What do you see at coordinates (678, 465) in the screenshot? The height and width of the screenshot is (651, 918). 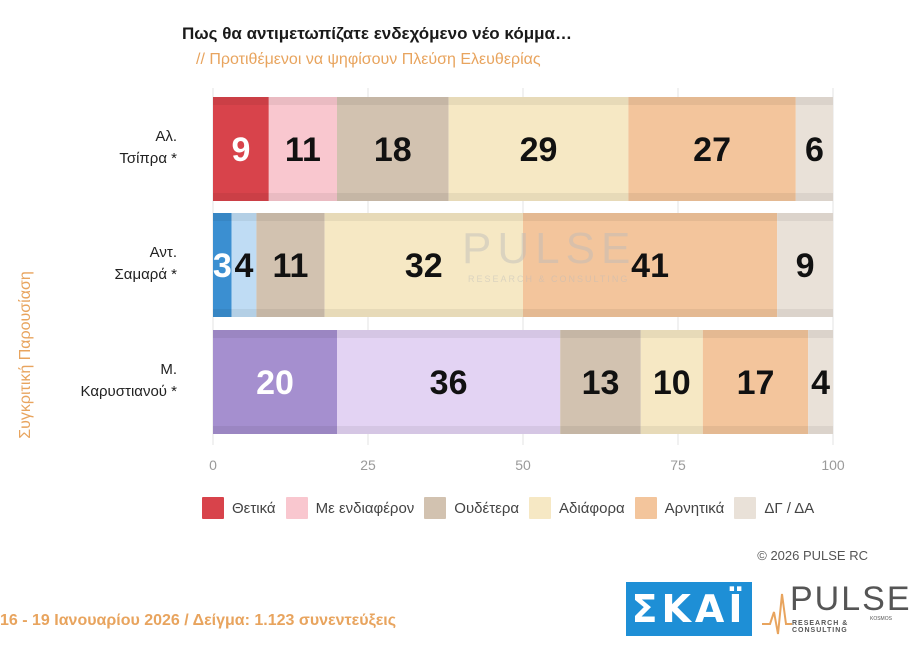 I see `x-tick-label: 75` at bounding box center [678, 465].